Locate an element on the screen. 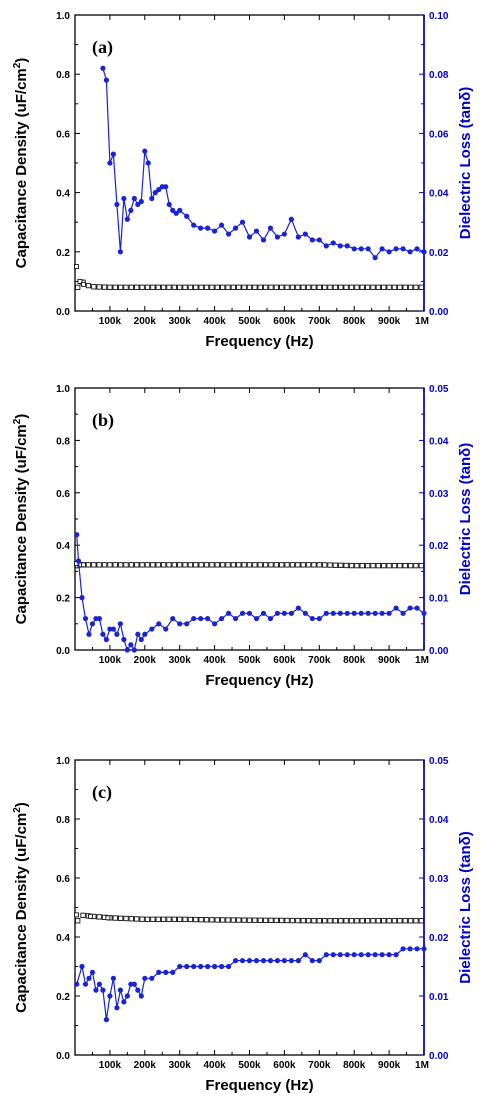 The height and width of the screenshot is (1109, 487). y-left-tick-label: 0.0 is located at coordinates (63, 651).